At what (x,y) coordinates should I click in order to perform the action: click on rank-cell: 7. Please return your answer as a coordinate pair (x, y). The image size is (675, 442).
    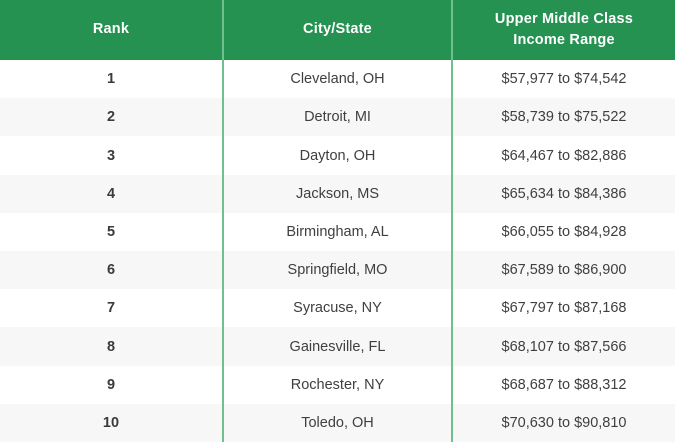
    Looking at the image, I should click on (112, 308).